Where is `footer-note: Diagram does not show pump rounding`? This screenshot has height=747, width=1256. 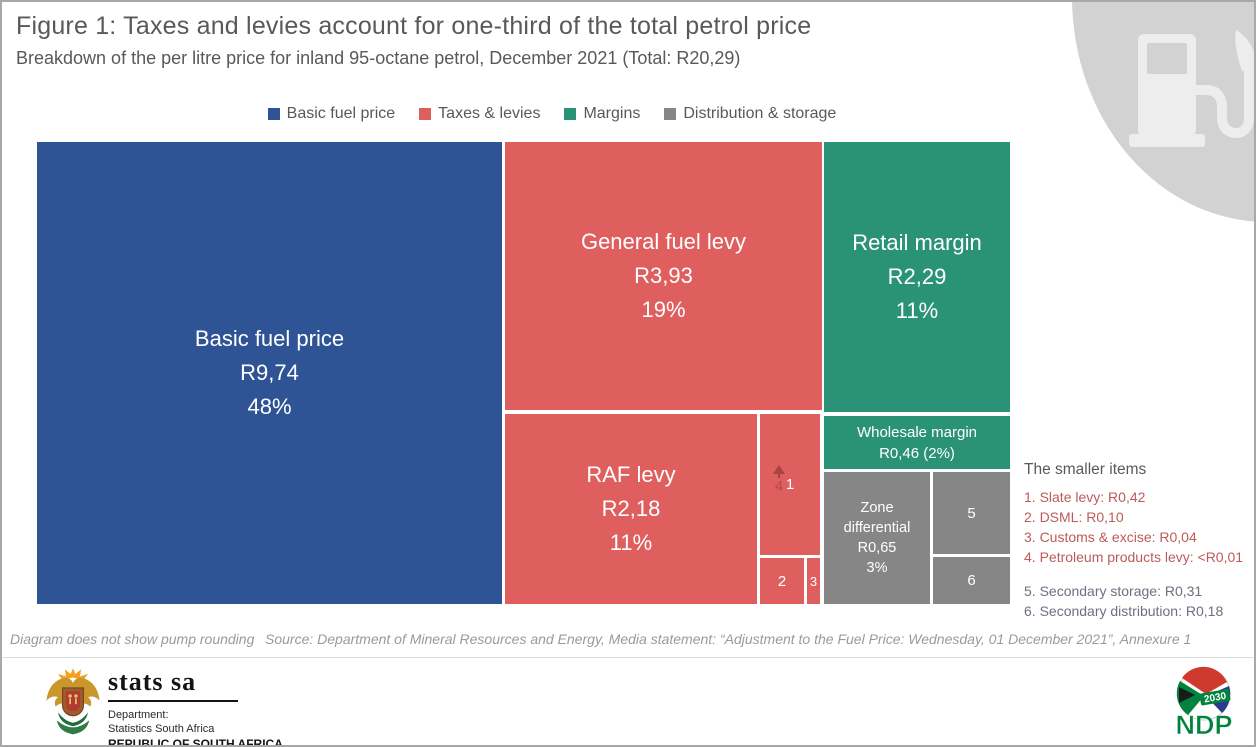 footer-note: Diagram does not show pump rounding is located at coordinates (132, 639).